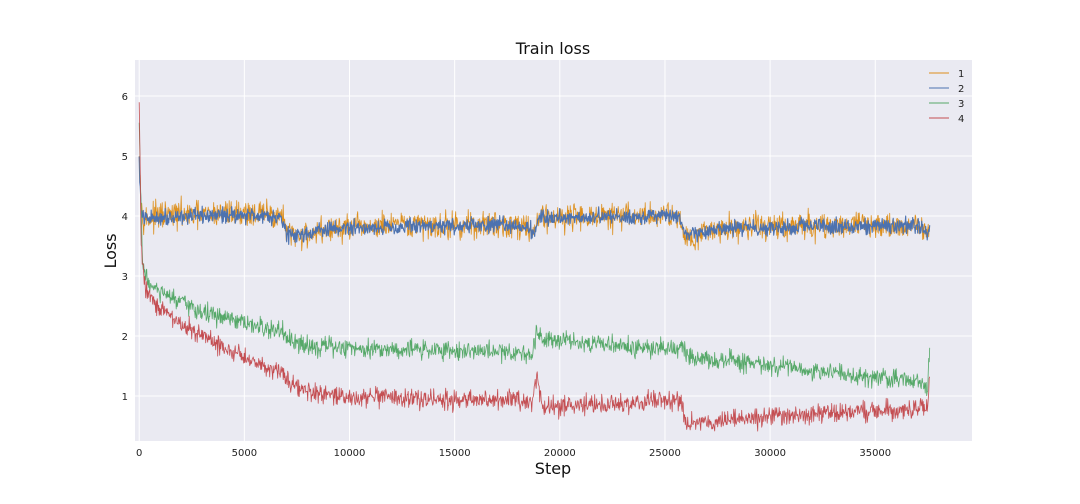 The image size is (1080, 504). I want to click on y-tick-label: 2, so click(125, 337).